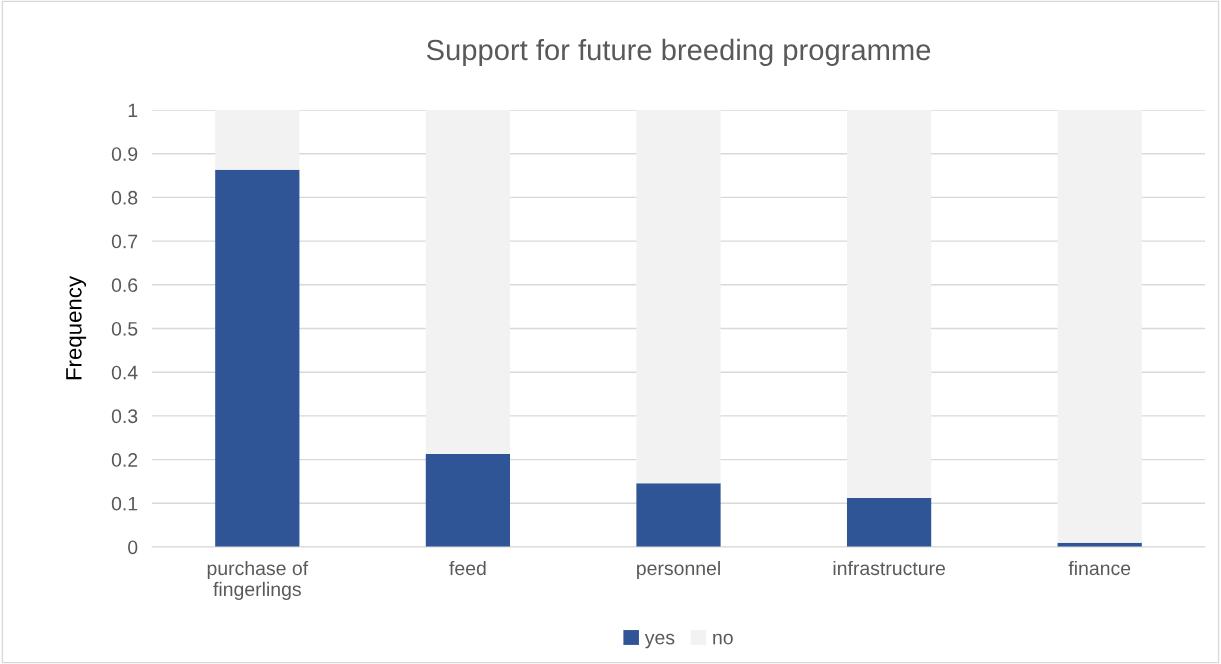 The image size is (1221, 664). What do you see at coordinates (76, 328) in the screenshot?
I see `y-axis-title: Frequency` at bounding box center [76, 328].